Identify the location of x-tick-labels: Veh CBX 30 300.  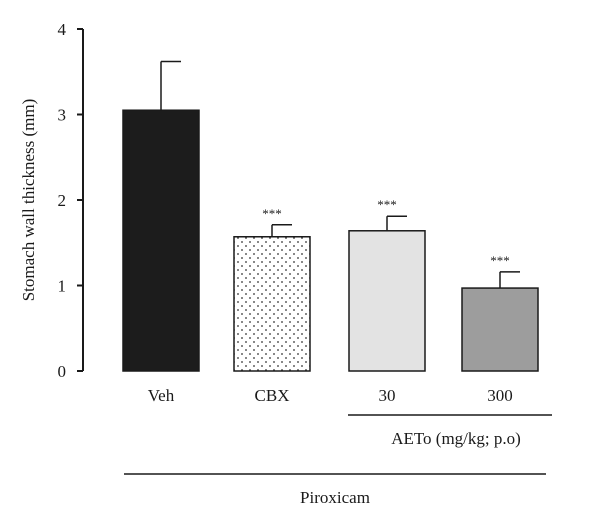
(330, 395).